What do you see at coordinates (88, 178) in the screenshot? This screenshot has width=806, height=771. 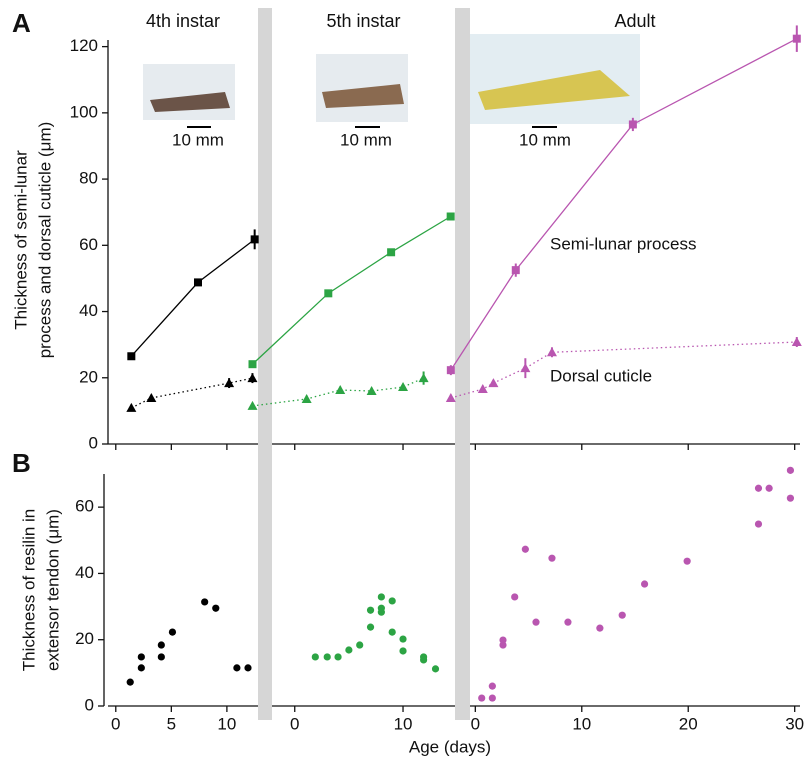 I see `y-tick-label: 80` at bounding box center [88, 178].